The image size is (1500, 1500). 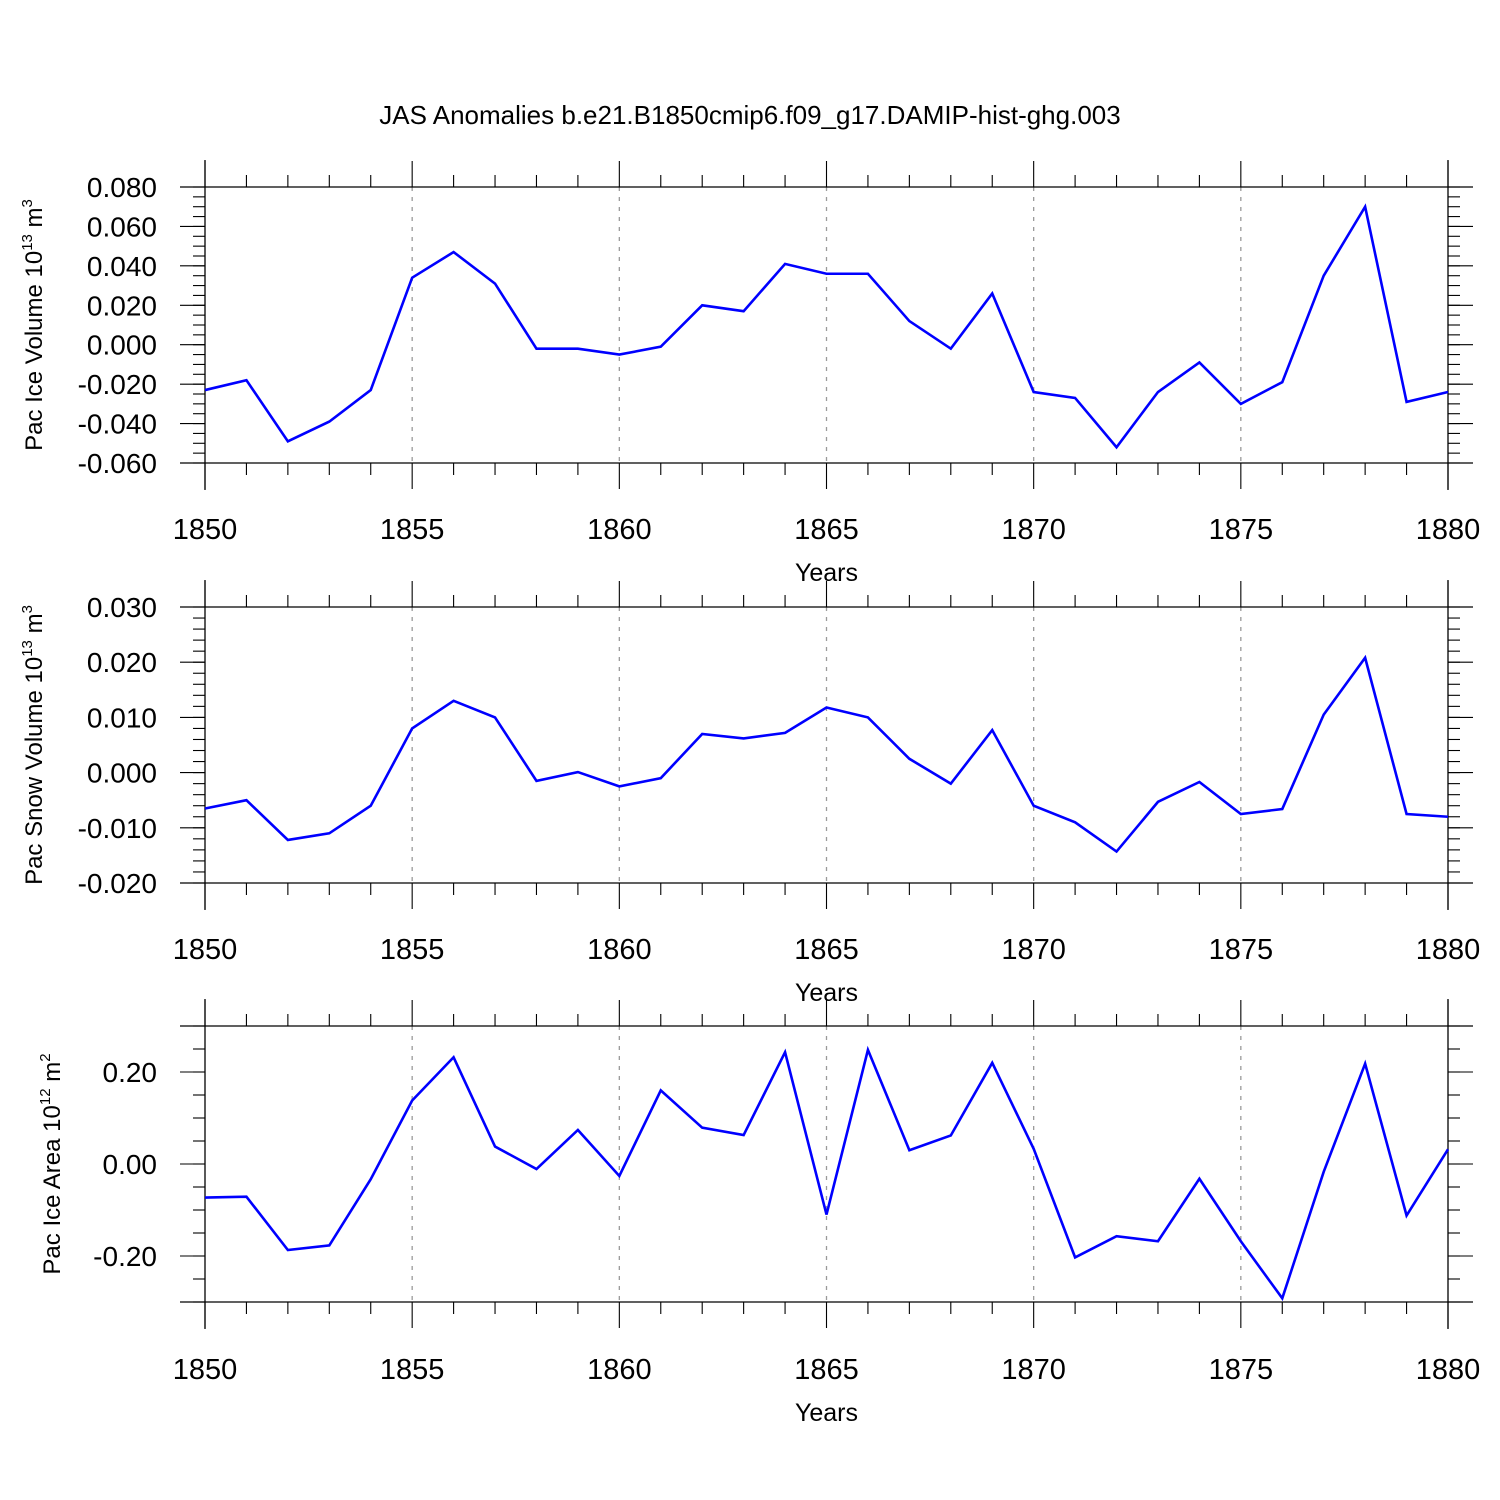 What do you see at coordinates (45, 1057) in the screenshot?
I see `y-axis-label-unit-exponent: 2` at bounding box center [45, 1057].